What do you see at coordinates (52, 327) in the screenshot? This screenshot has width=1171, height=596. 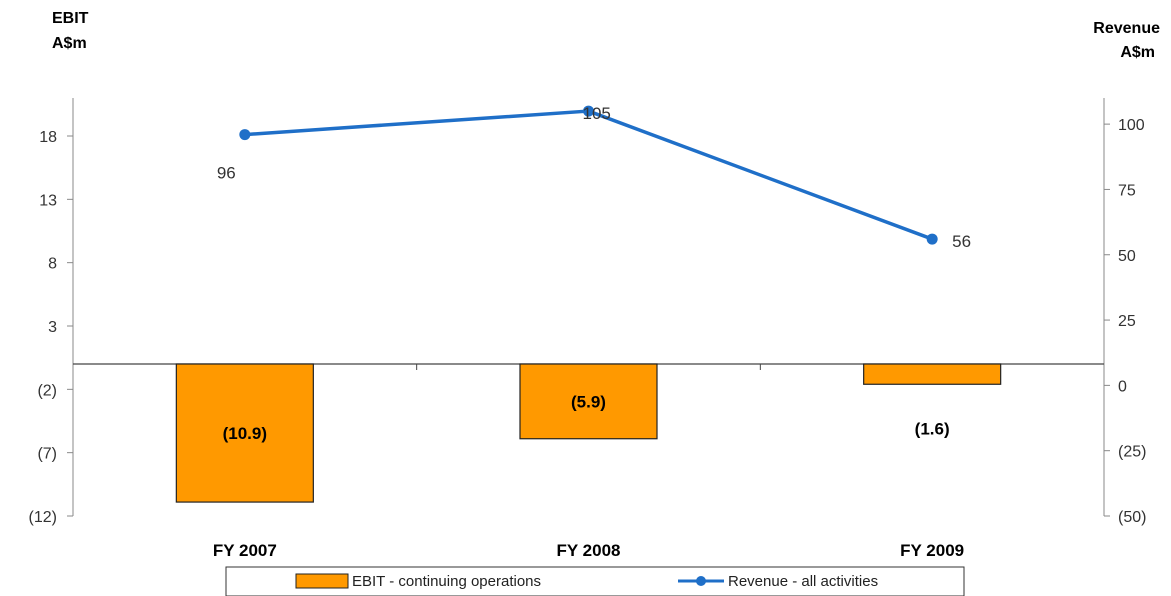 I see `left-tick-label: 3` at bounding box center [52, 327].